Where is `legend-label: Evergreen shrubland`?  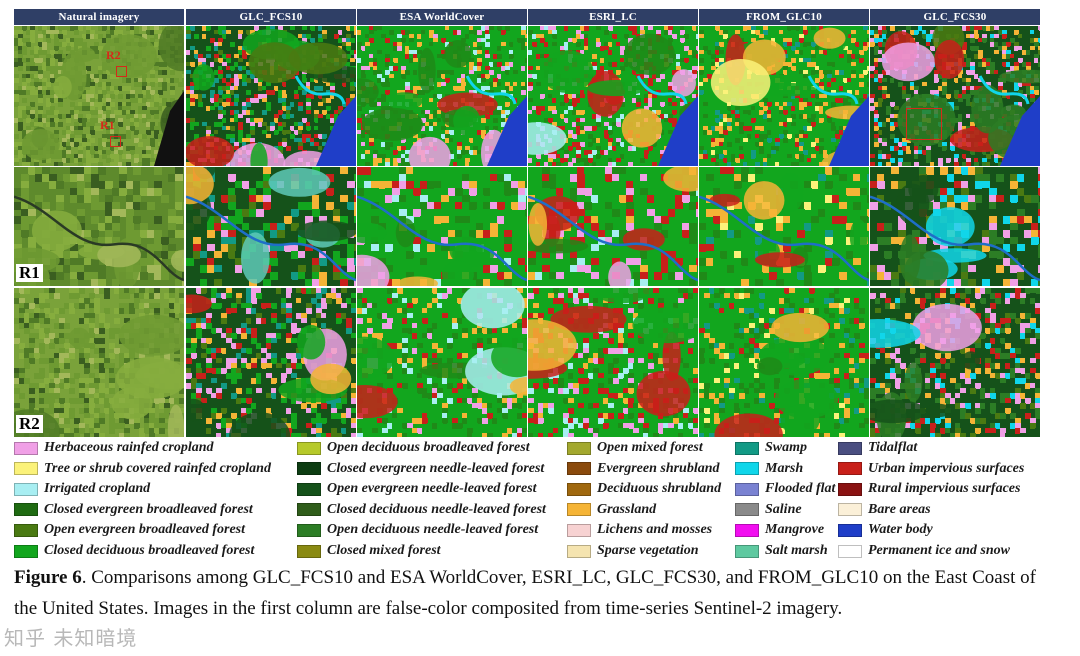 legend-label: Evergreen shrubland is located at coordinates (658, 468).